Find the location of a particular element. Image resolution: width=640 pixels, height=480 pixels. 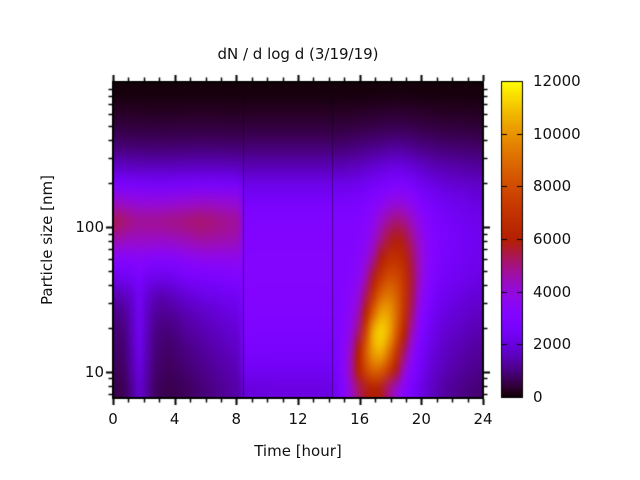

colorbar-tick-label: 10000 is located at coordinates (557, 133).